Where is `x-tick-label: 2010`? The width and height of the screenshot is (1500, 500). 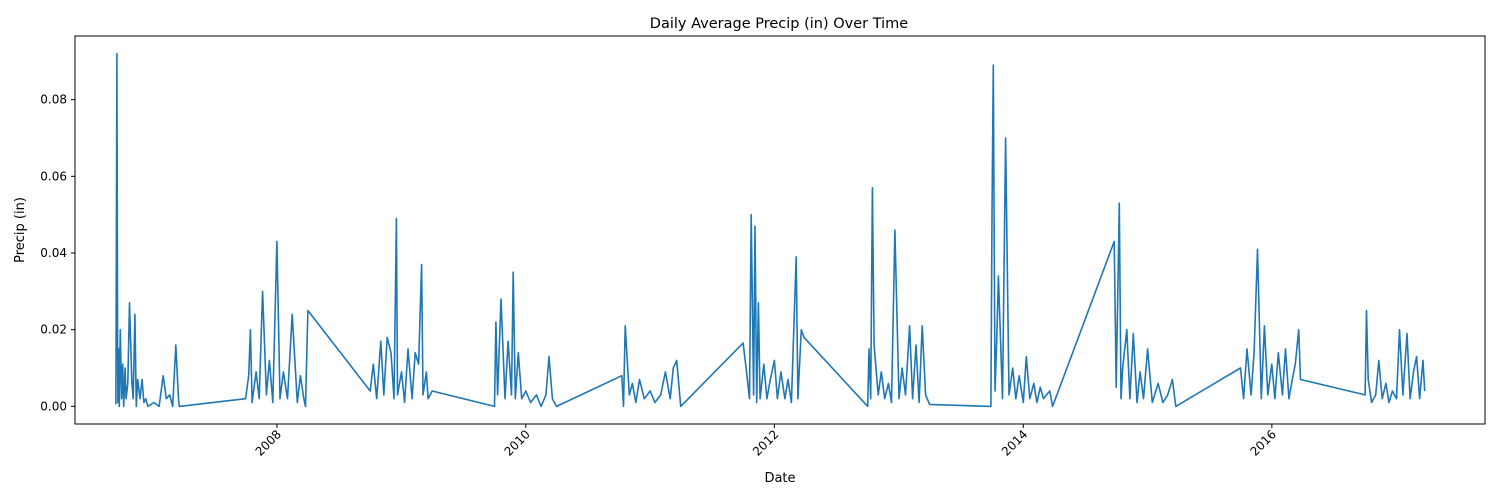 x-tick-label: 2010 is located at coordinates (516, 442).